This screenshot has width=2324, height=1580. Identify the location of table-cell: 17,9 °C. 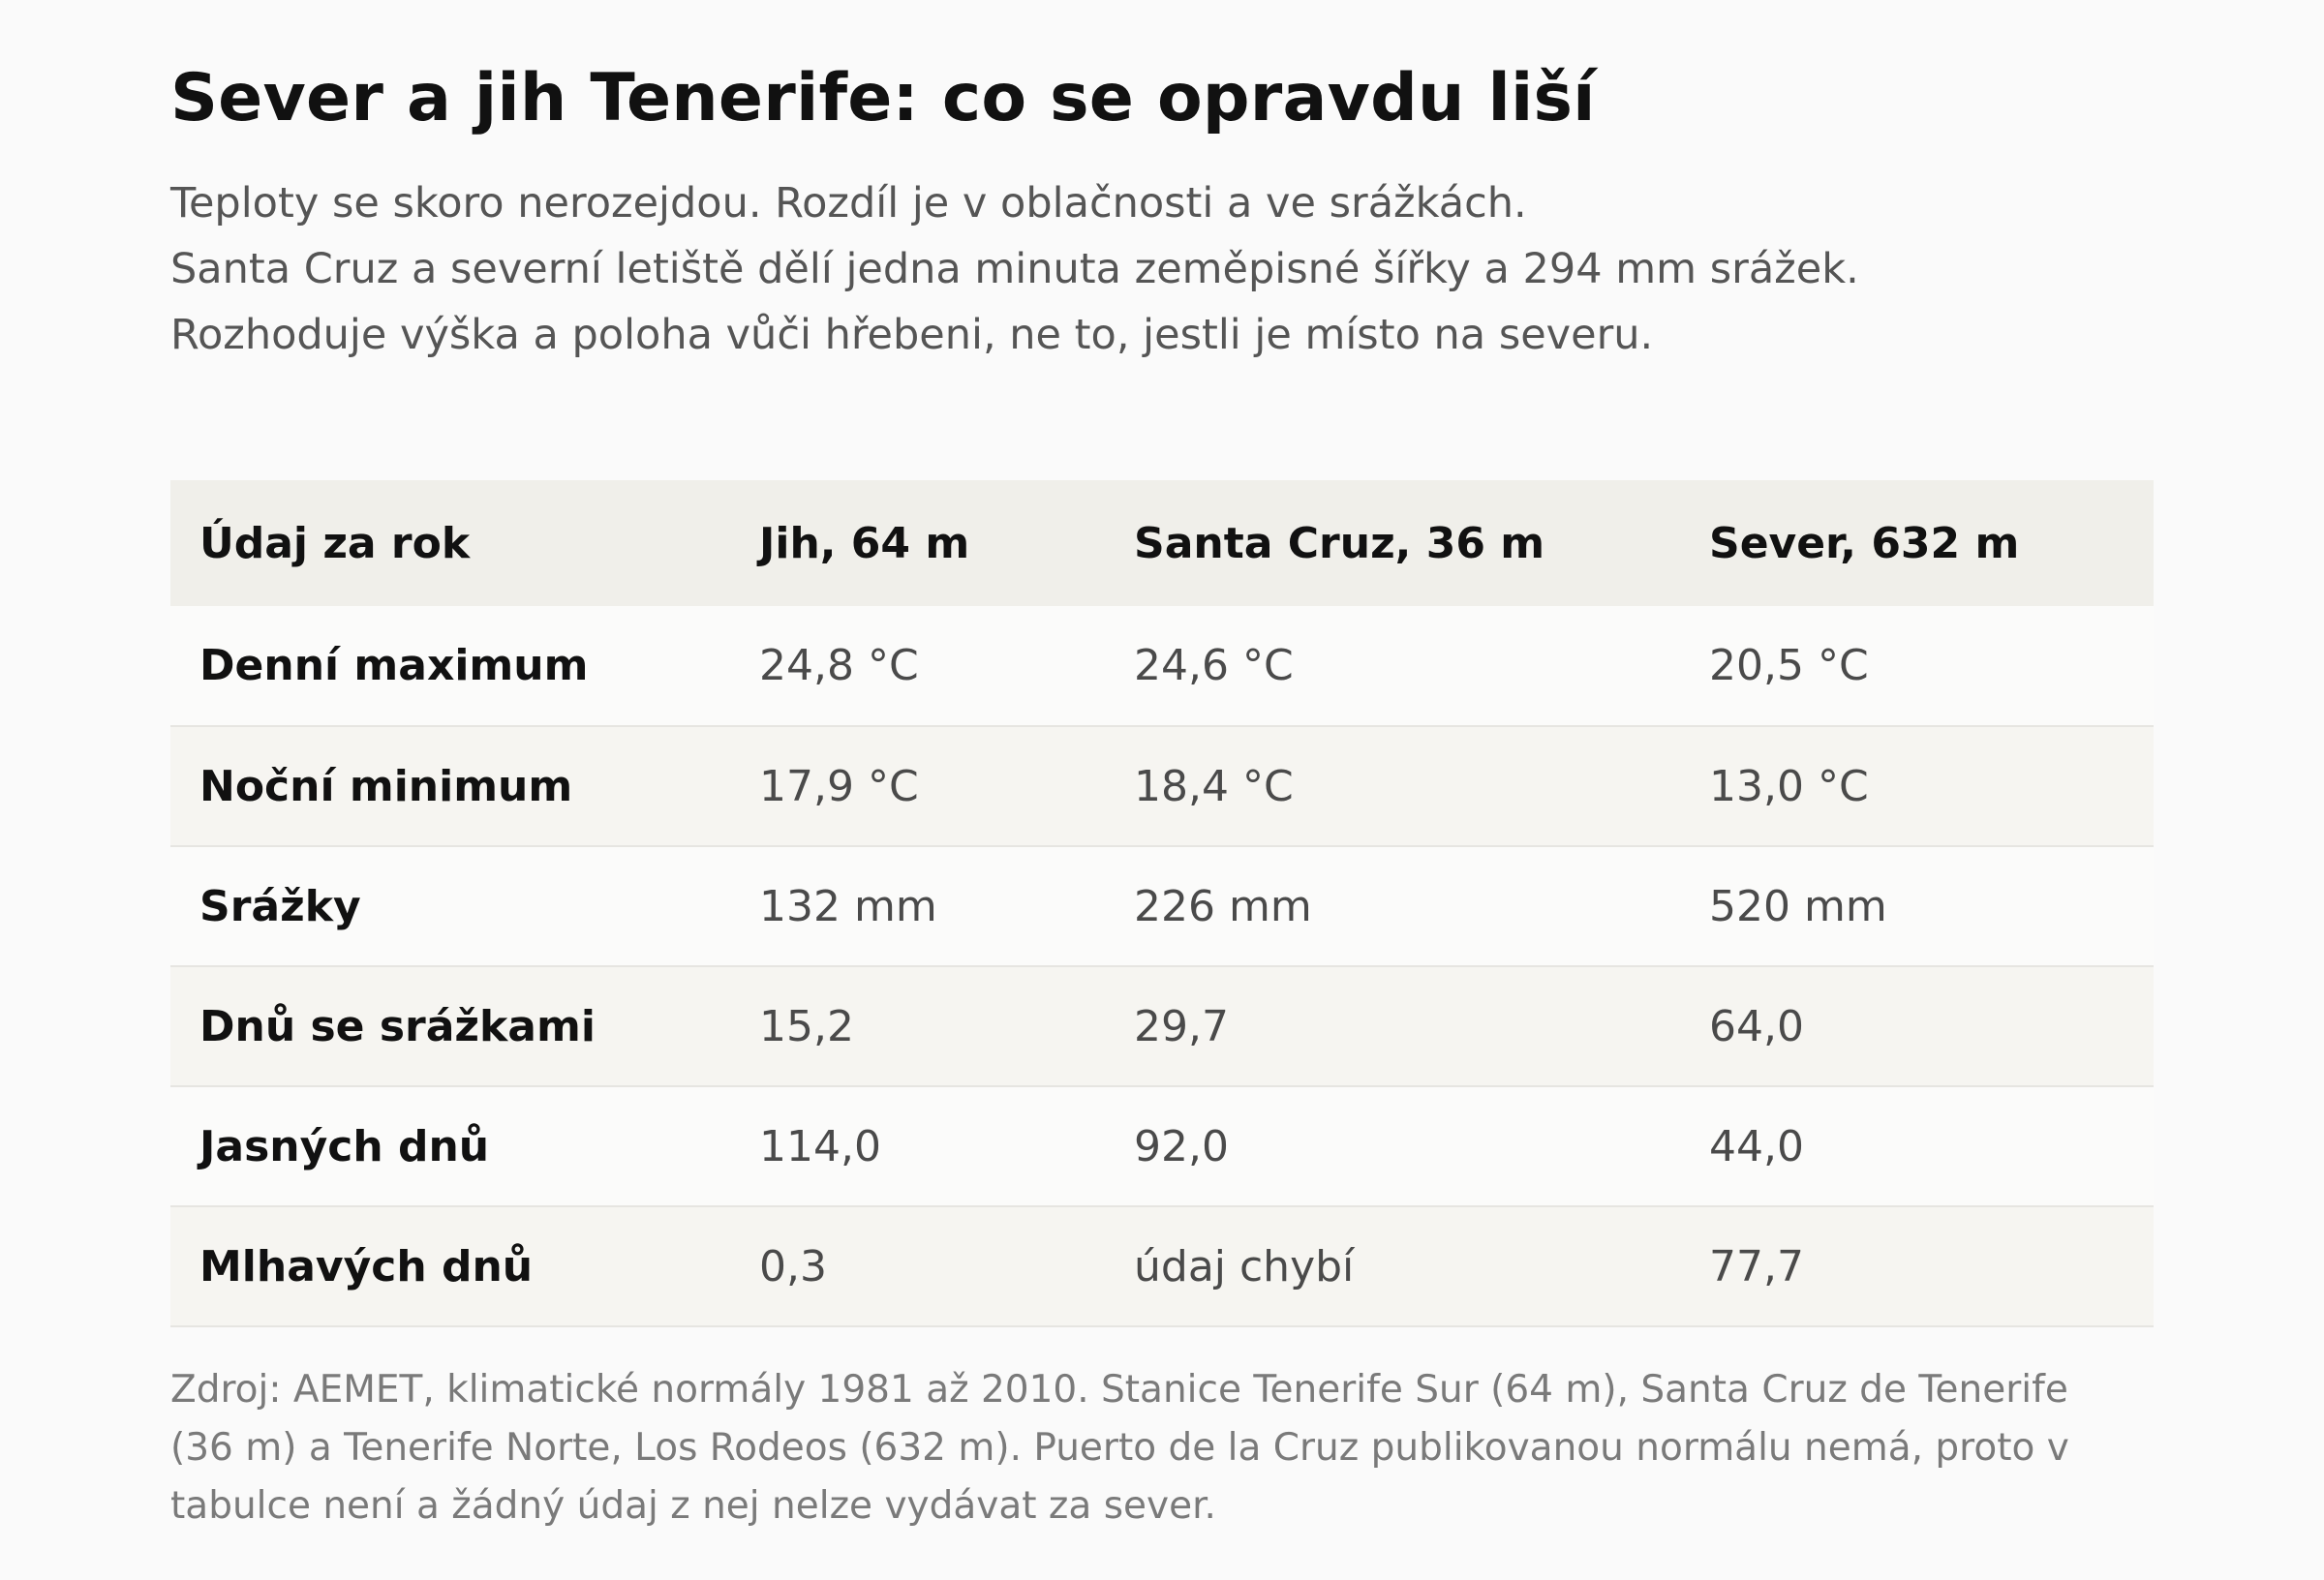
(839, 786).